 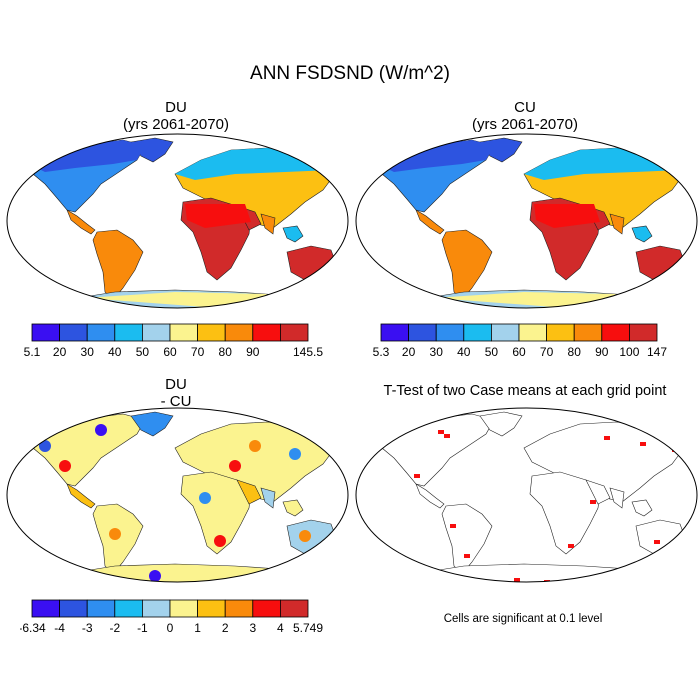 What do you see at coordinates (33, 628) in the screenshot?
I see `colorbar-diff-label-0: -6.34` at bounding box center [33, 628].